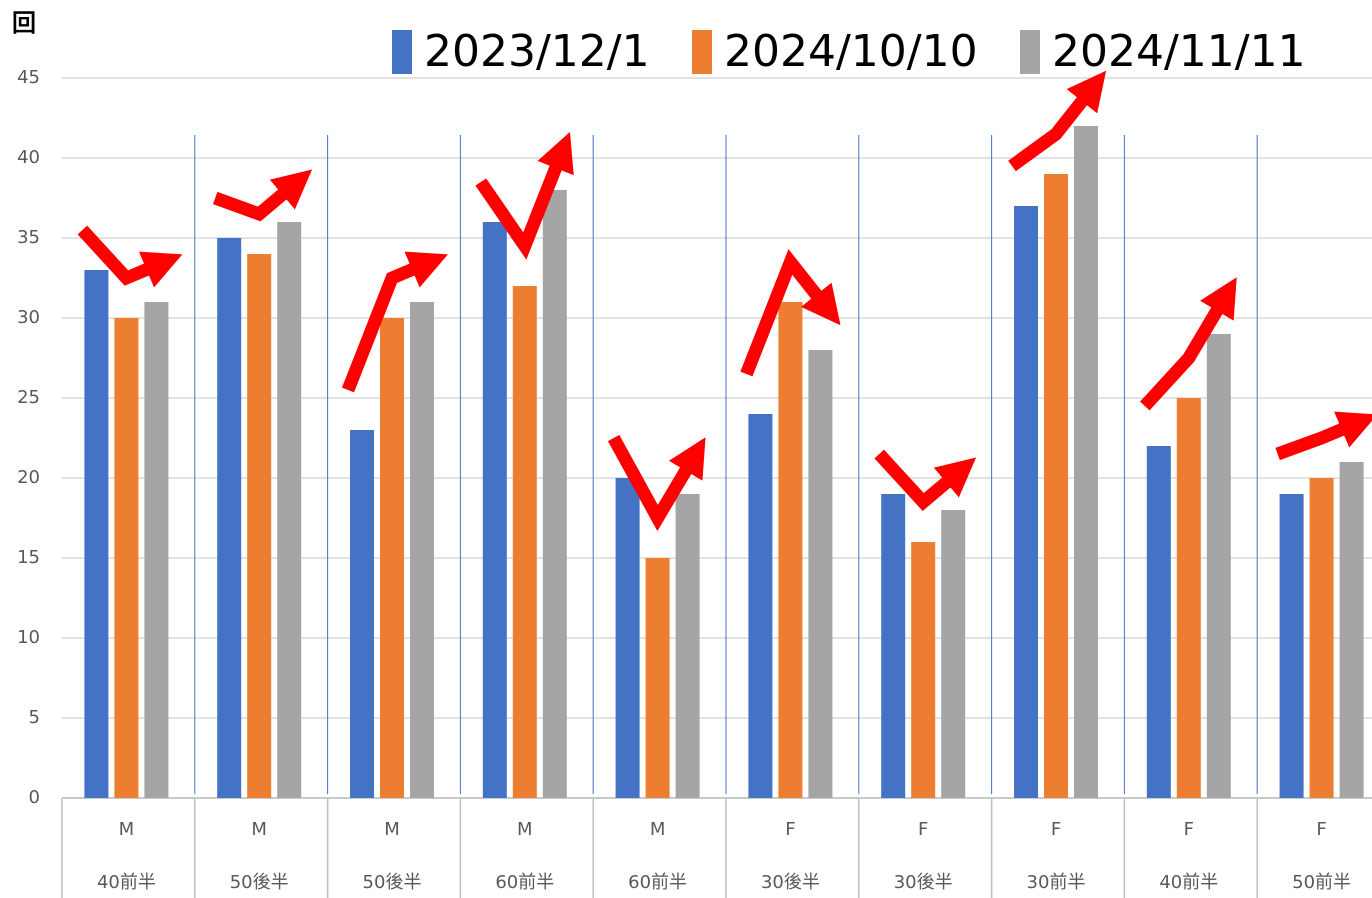  What do you see at coordinates (28, 157) in the screenshot?
I see `y-tick-label: 40` at bounding box center [28, 157].